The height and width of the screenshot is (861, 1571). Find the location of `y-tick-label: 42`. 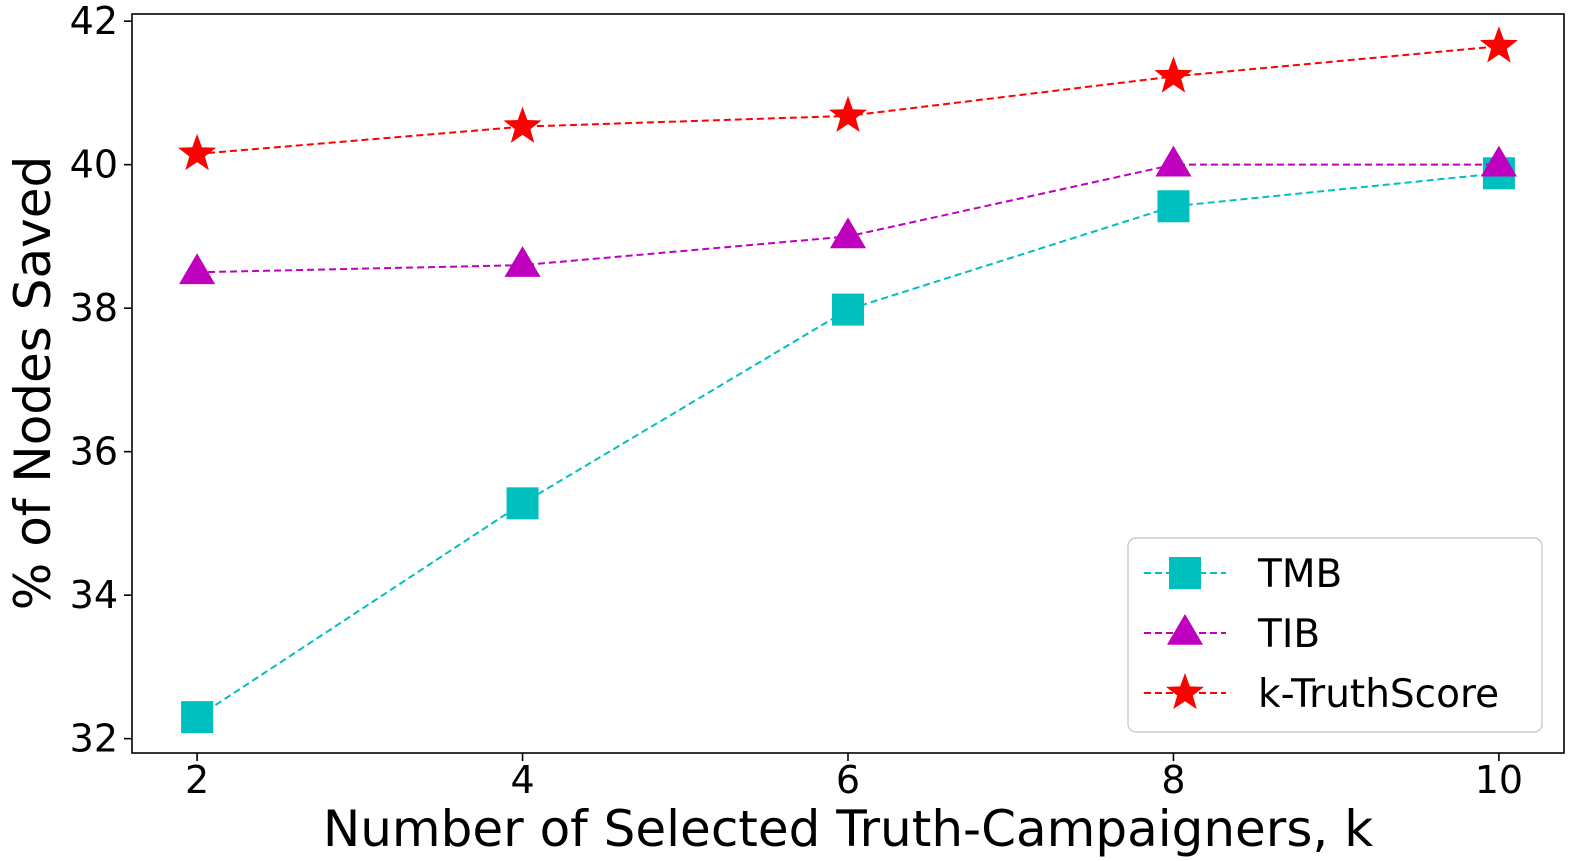

y-tick-label: 42 is located at coordinates (94, 21).